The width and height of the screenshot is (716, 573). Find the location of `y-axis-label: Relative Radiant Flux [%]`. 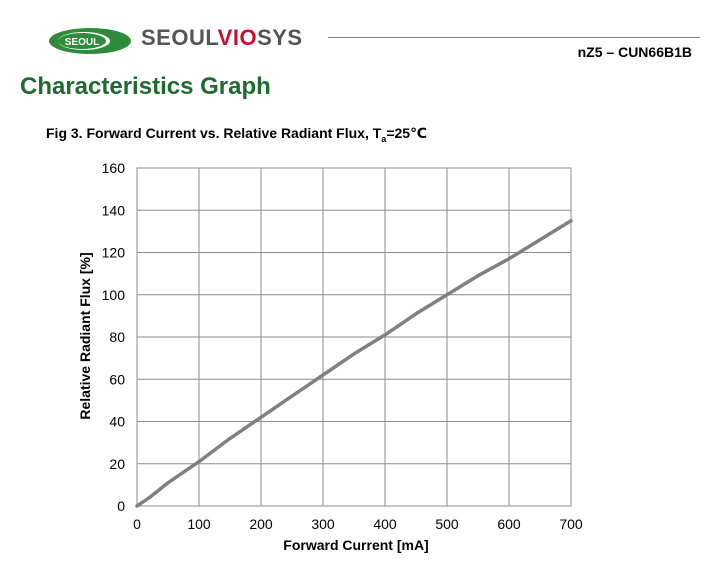

y-axis-label: Relative Radiant Flux [%] is located at coordinates (85, 335).